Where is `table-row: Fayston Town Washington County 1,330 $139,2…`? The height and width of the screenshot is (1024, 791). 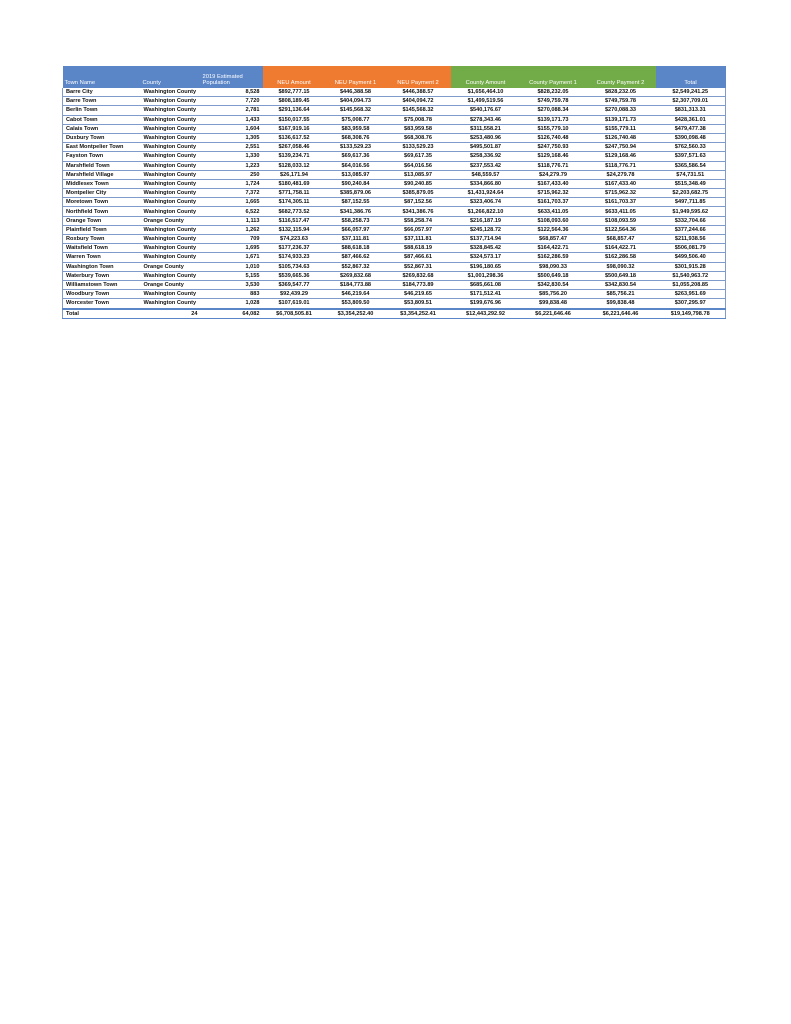 table-row: Fayston Town Washington County 1,330 $139,2… is located at coordinates (394, 156).